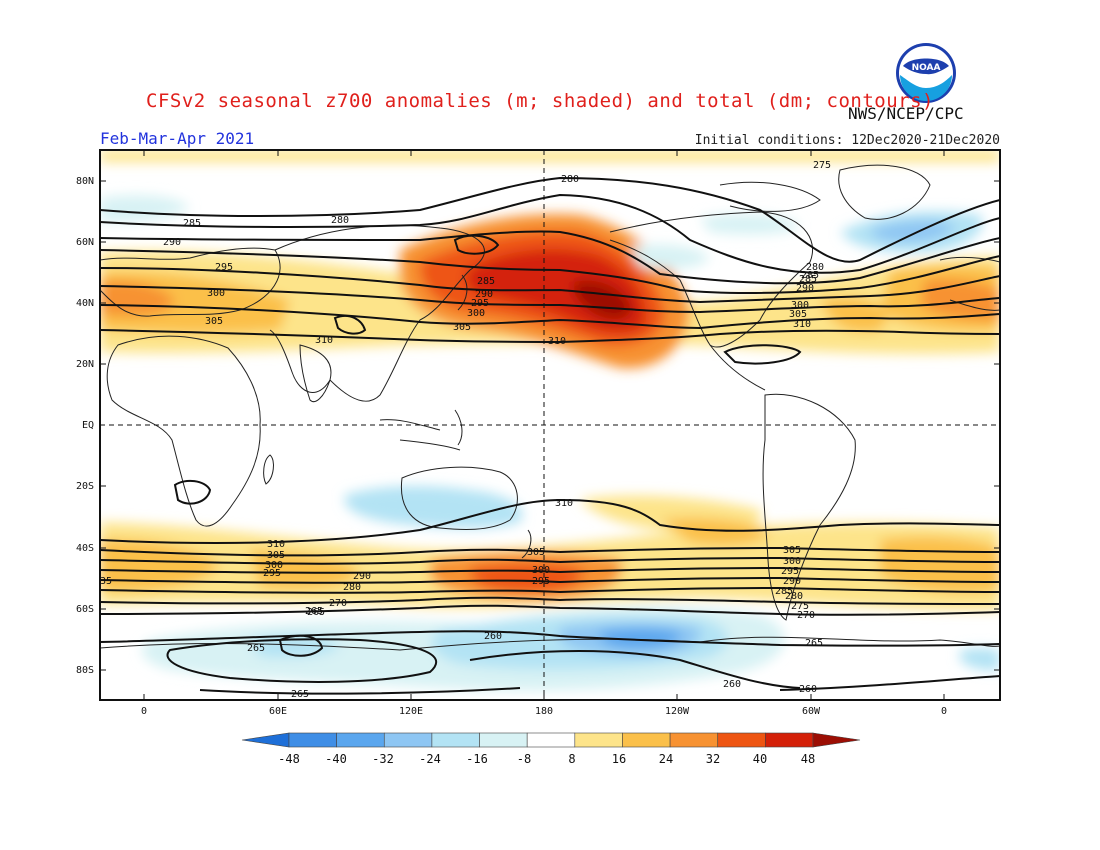 This screenshot has width=1100, height=850. I want to click on colorbar-label: 32, so click(713, 759).